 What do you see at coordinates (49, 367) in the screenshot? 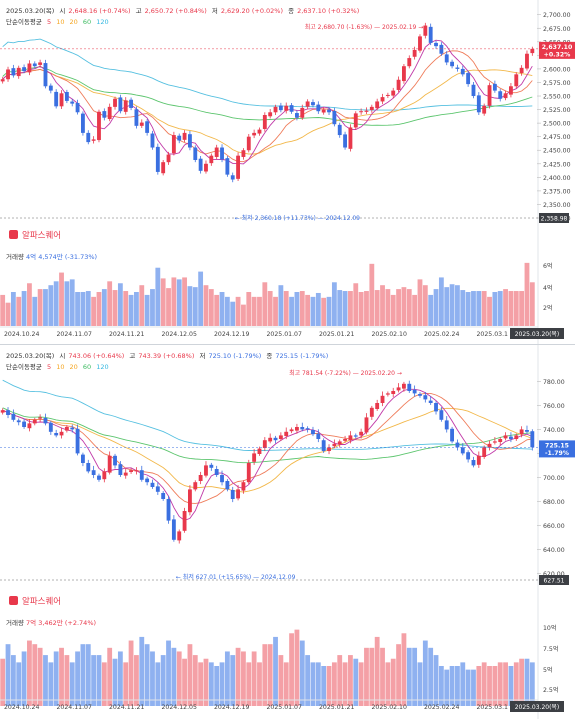
I see `ma-period-5: 5` at bounding box center [49, 367].